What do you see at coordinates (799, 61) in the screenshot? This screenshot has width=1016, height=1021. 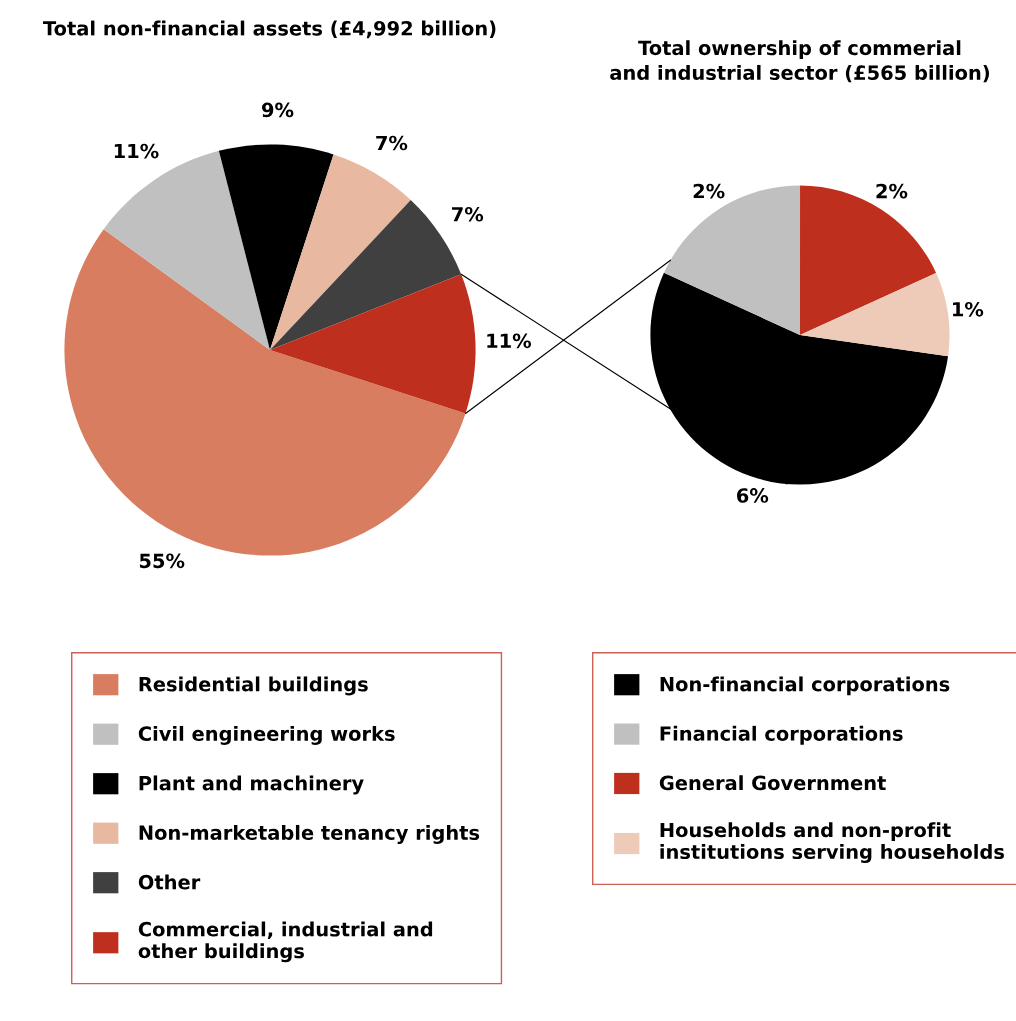 I see `chart-title: Total ownership of commerial and industrial sector (£565 billion)` at bounding box center [799, 61].